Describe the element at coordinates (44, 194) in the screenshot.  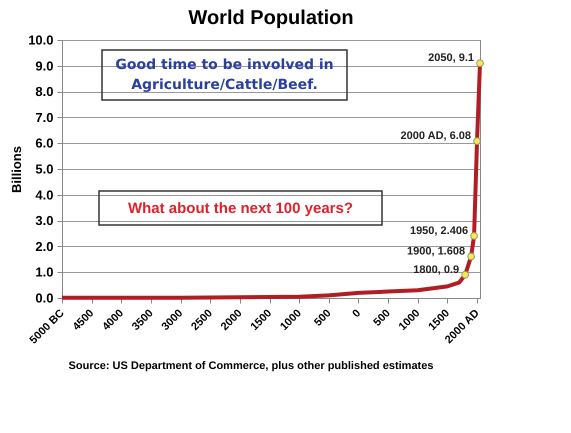
I see `y-tick-label: 4.0` at that location.